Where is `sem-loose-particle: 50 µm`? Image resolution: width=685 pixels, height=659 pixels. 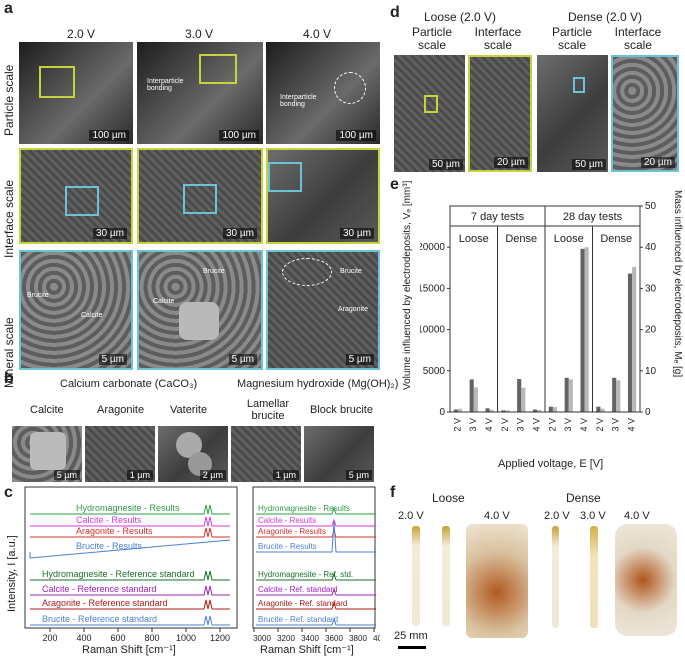 sem-loose-particle: 50 µm is located at coordinates (429, 113).